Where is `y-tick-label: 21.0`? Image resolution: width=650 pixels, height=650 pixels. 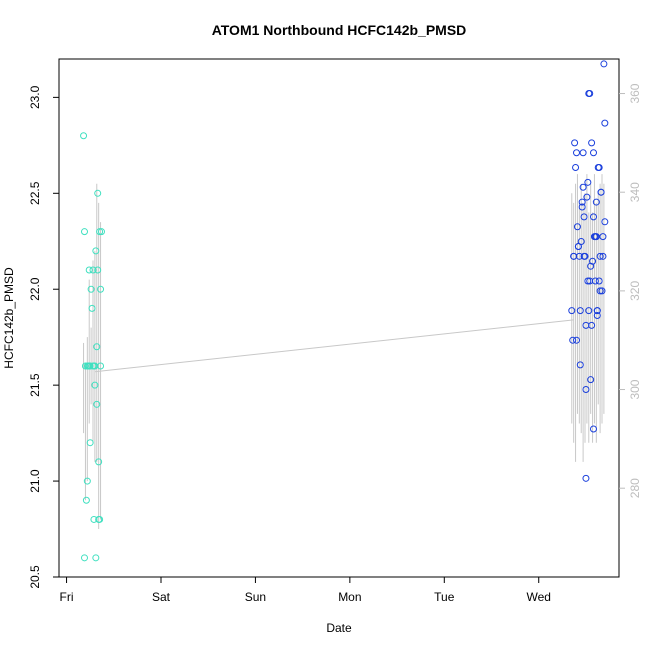 y-tick-label: 21.0 is located at coordinates (35, 481).